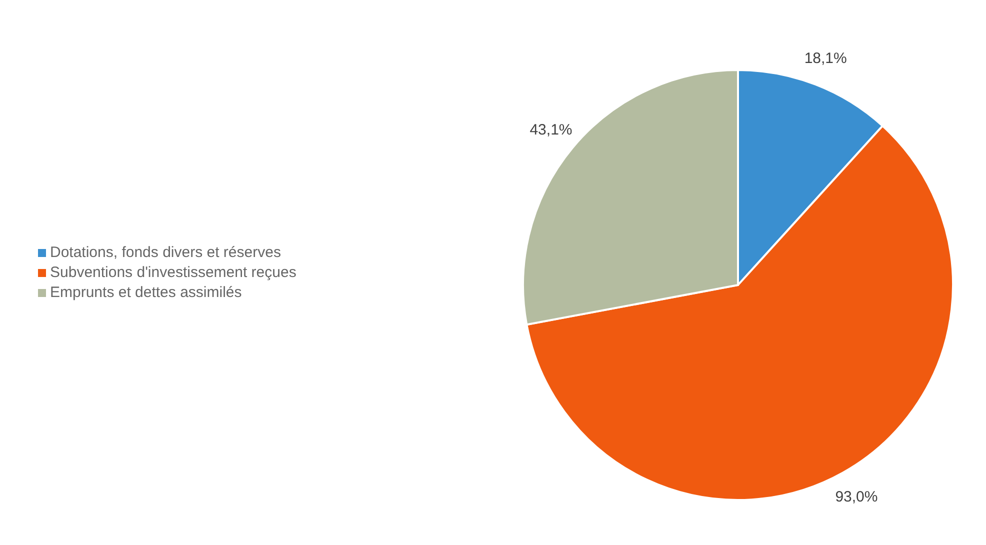 The image size is (986, 545). I want to click on legend-label: Dotations, fonds divers et réserves, so click(165, 252).